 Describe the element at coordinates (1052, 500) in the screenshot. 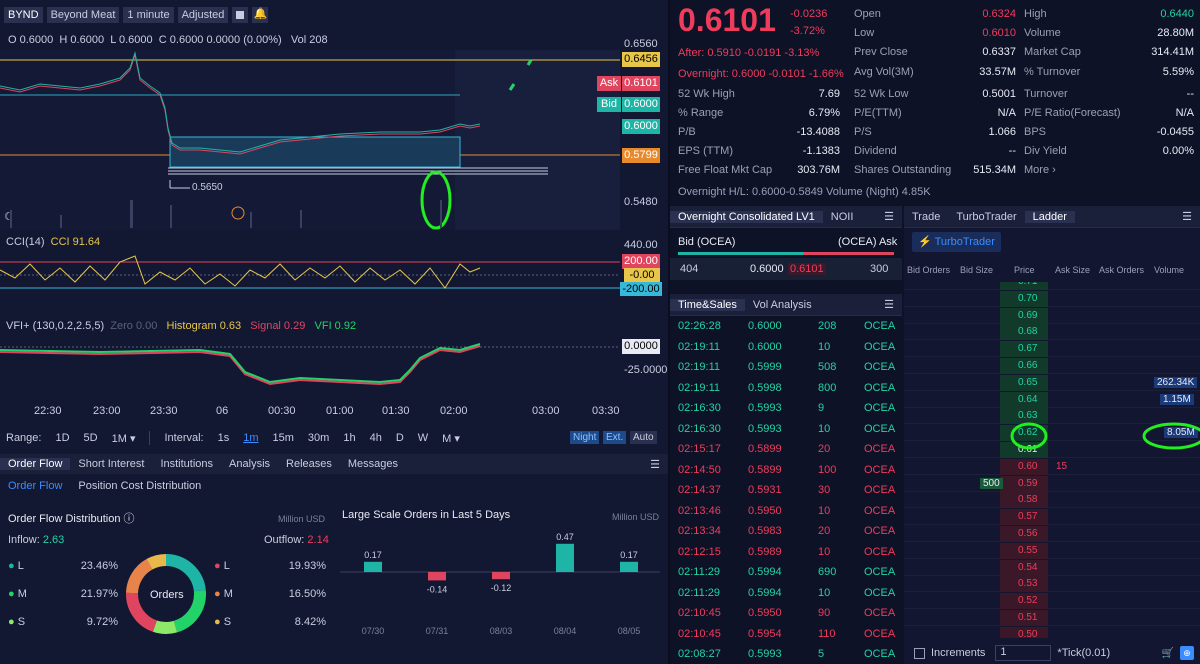

I see `ladder-row: 0.58` at that location.